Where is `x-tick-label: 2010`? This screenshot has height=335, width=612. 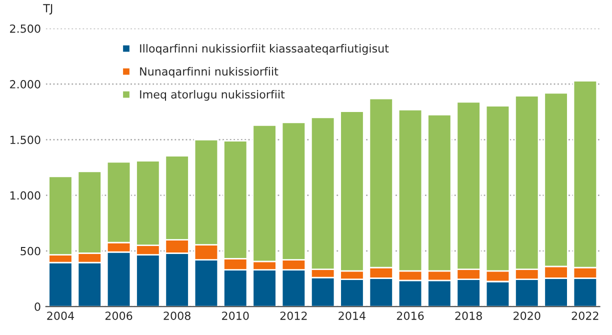
x-tick-label: 2010 is located at coordinates (235, 316).